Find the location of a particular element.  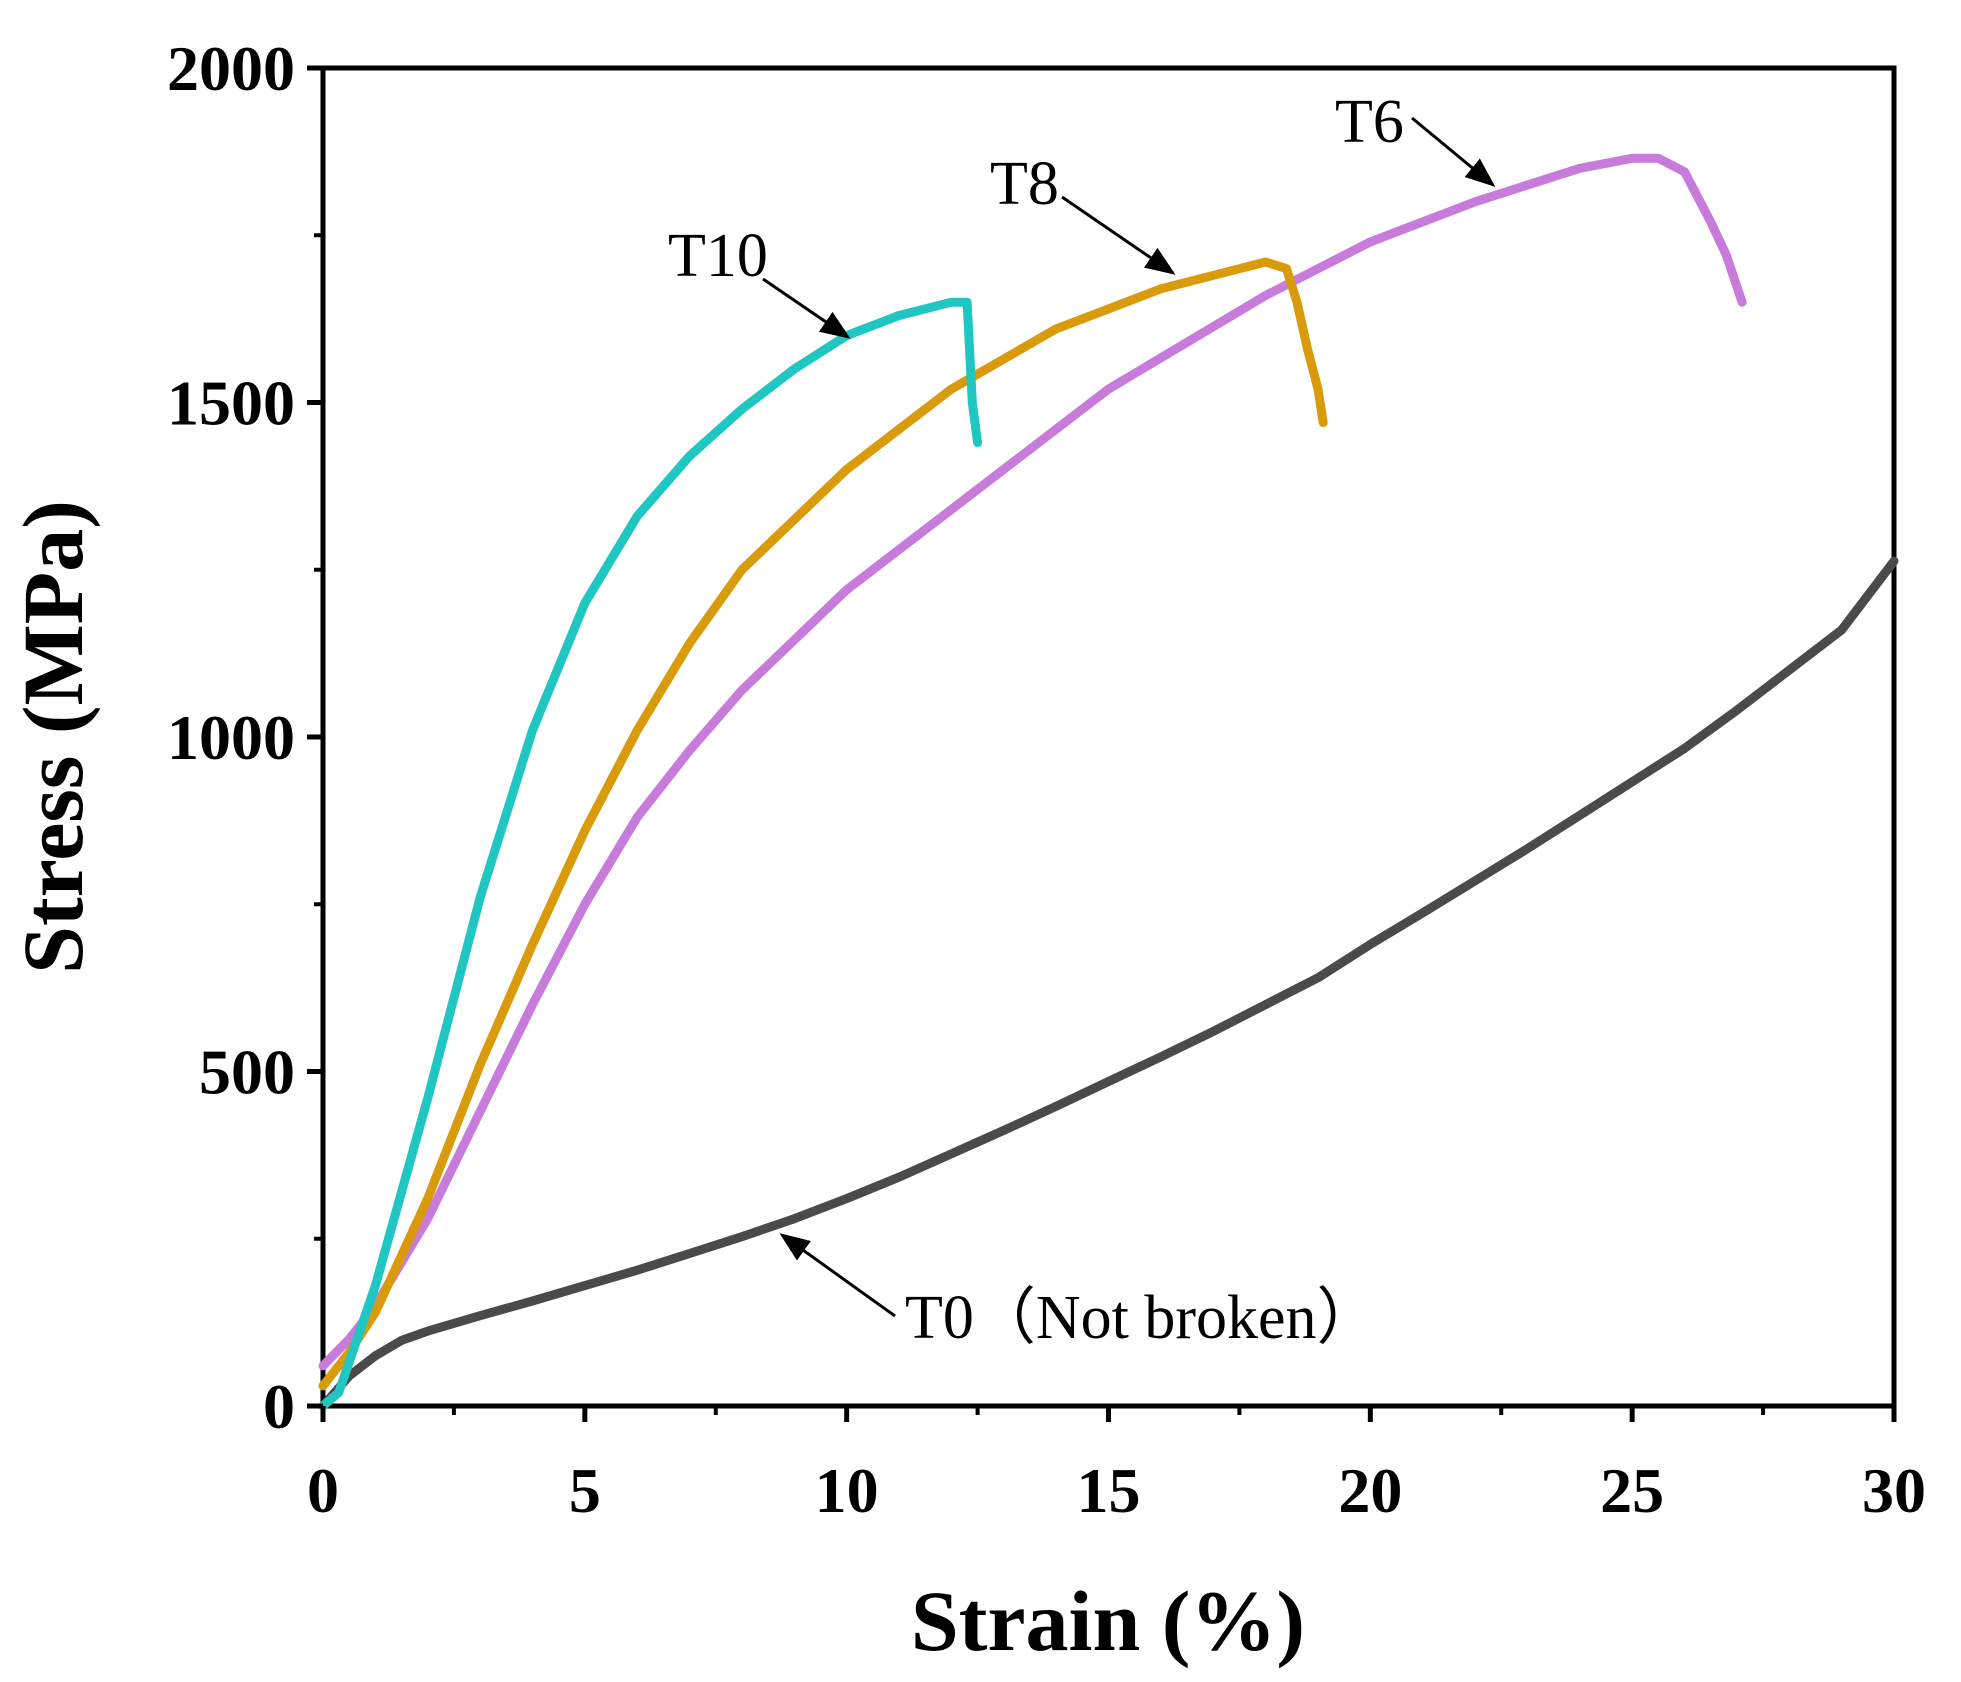

x-tick-label: 10 is located at coordinates (847, 1490).